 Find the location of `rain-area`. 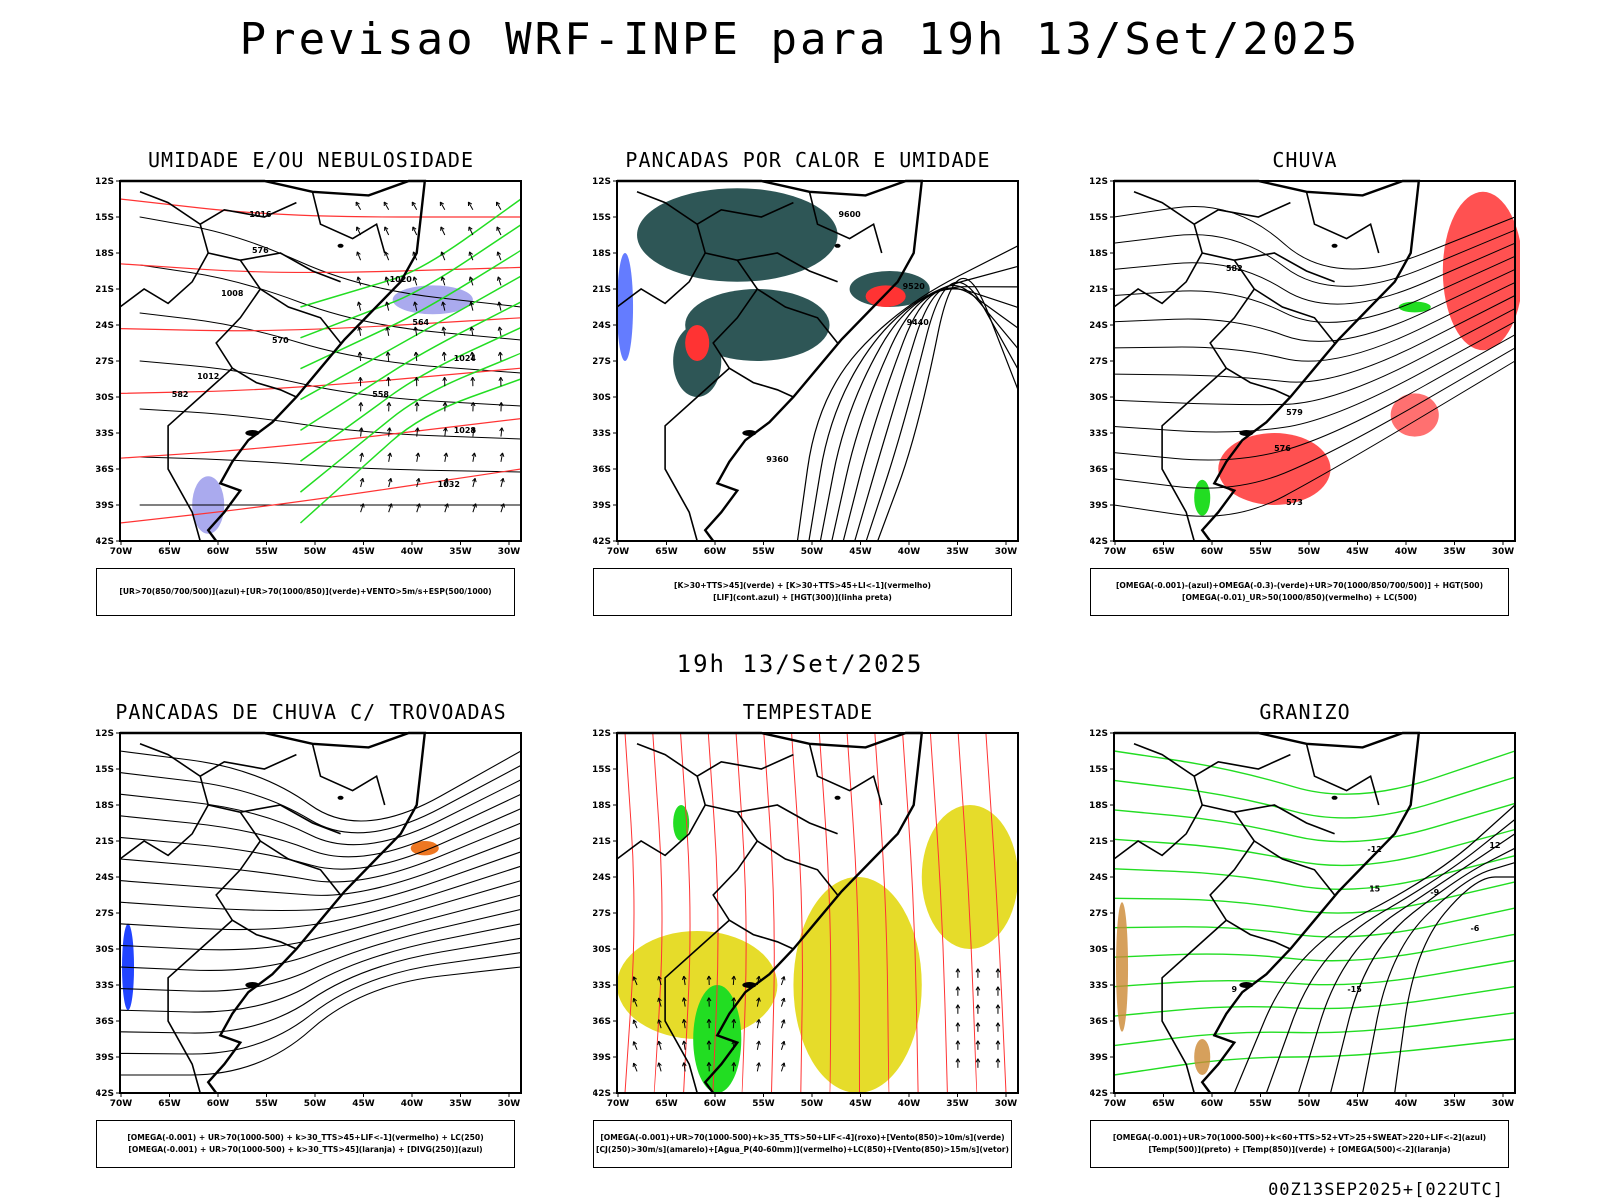

rain-area is located at coordinates (1274, 469).